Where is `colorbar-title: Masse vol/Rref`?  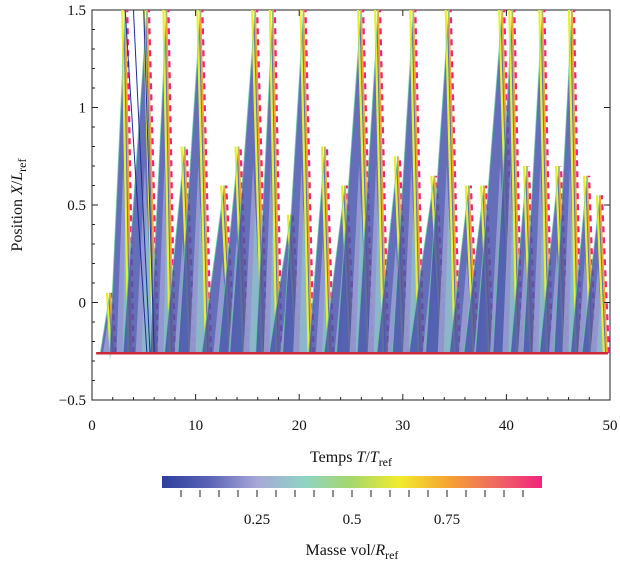
colorbar-title: Masse vol/Rref is located at coordinates (352, 552).